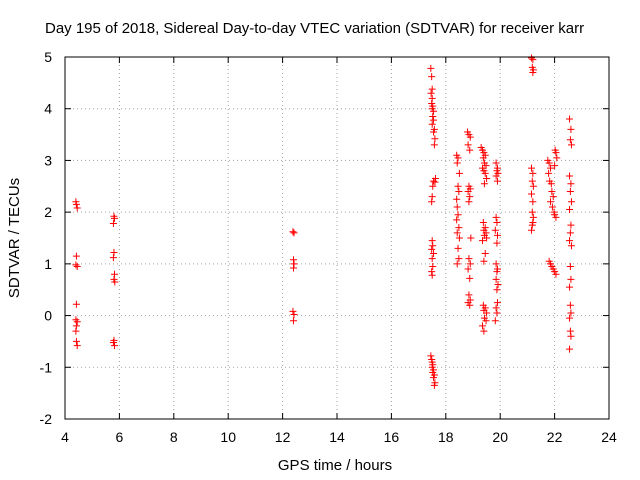  What do you see at coordinates (46, 419) in the screenshot?
I see `y-tick-label: -2` at bounding box center [46, 419].